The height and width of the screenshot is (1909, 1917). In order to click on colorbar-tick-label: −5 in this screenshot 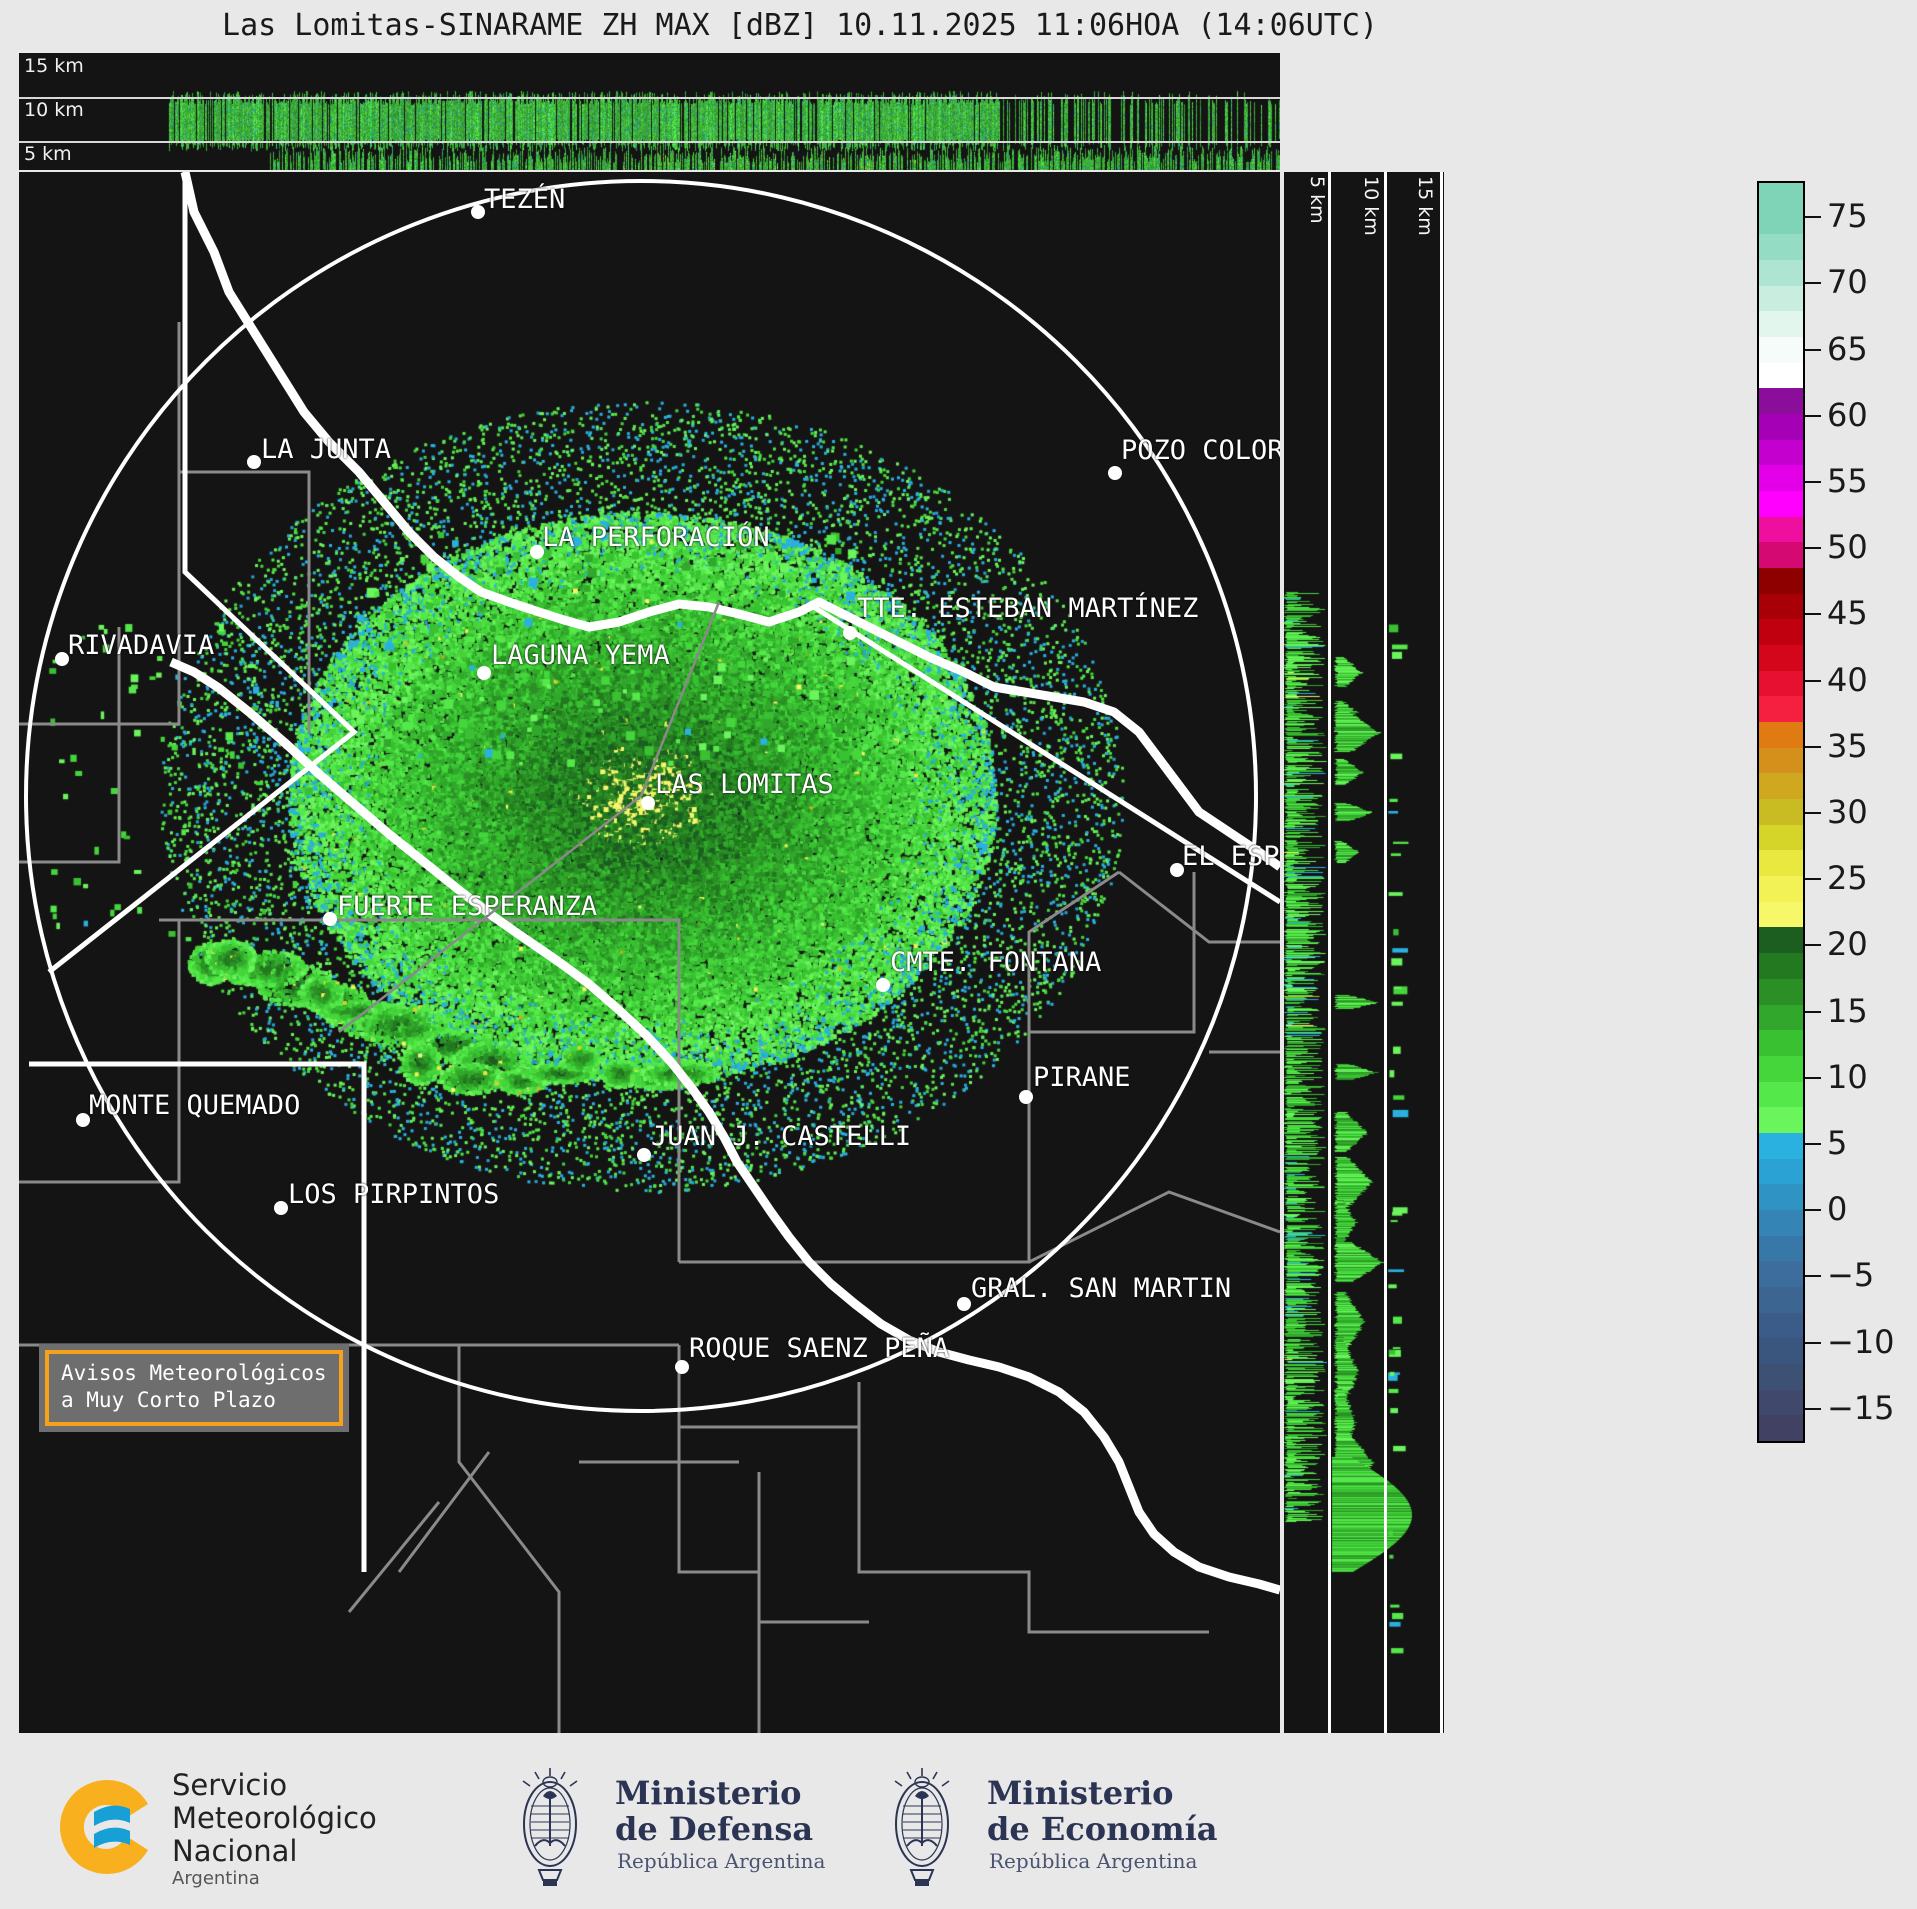, I will do `click(1851, 1275)`.